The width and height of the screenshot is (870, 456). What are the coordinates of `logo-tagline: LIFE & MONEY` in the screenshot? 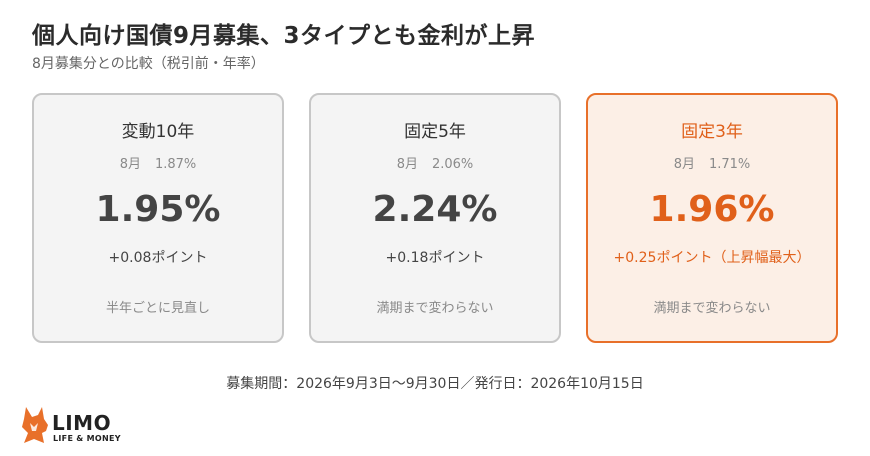 It's located at (87, 438).